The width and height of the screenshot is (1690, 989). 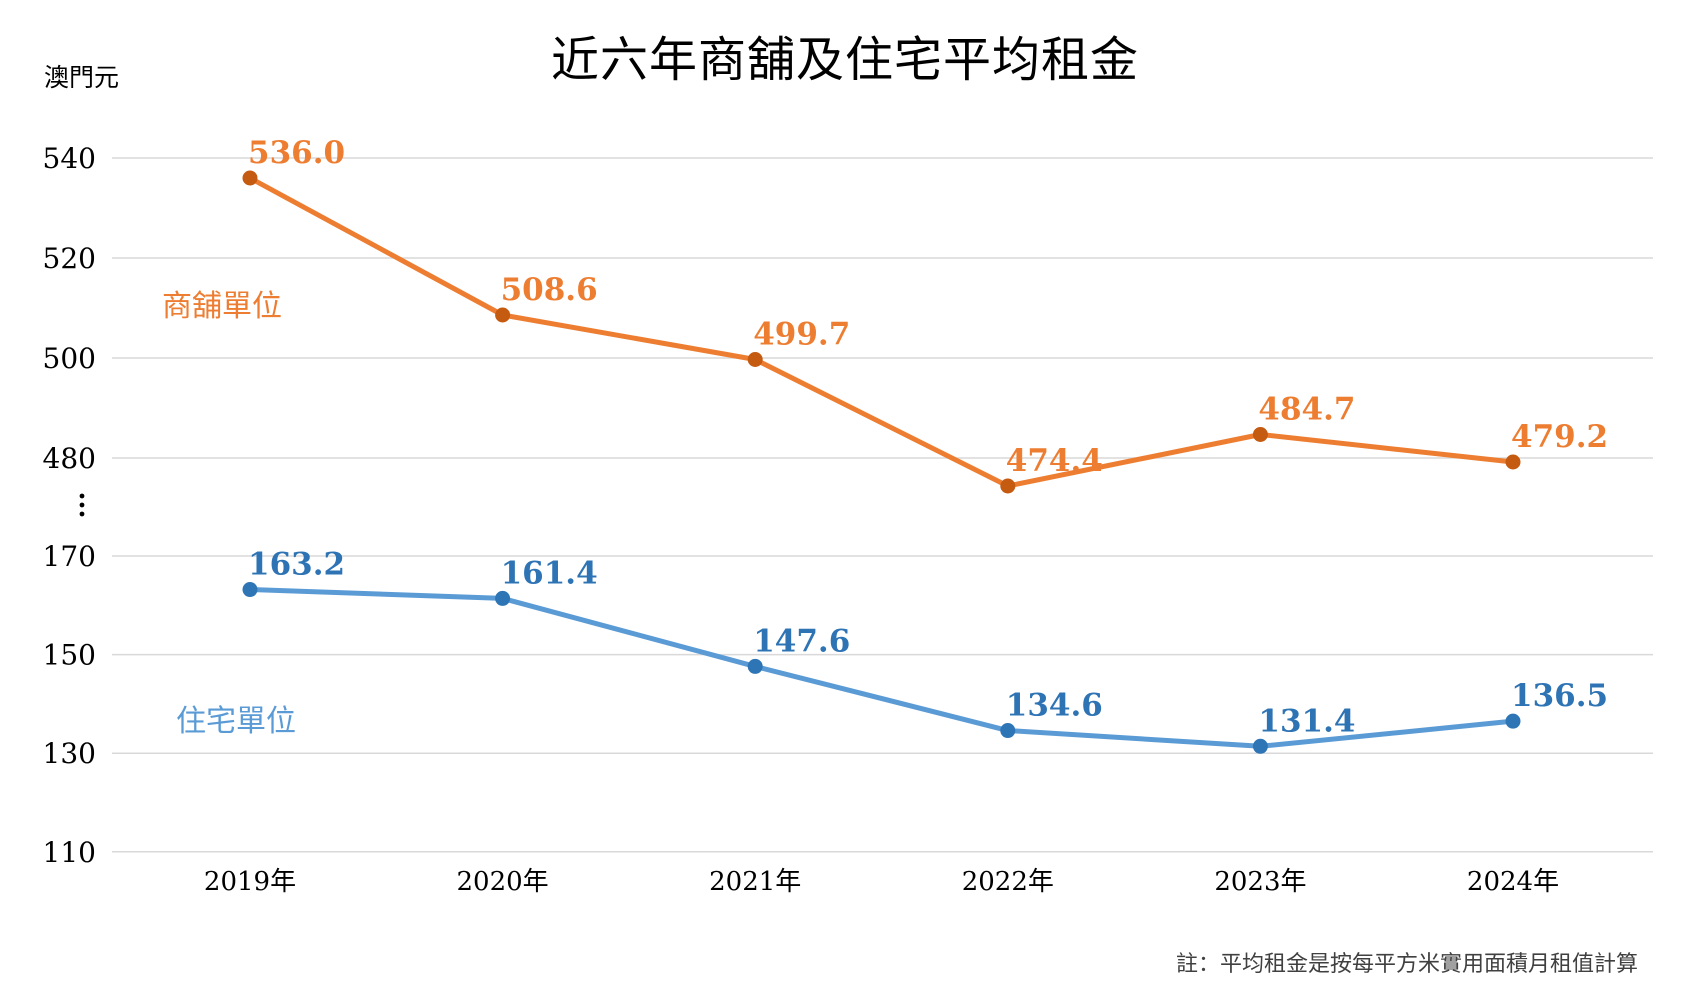 What do you see at coordinates (296, 153) in the screenshot?
I see `data-label: 536.0` at bounding box center [296, 153].